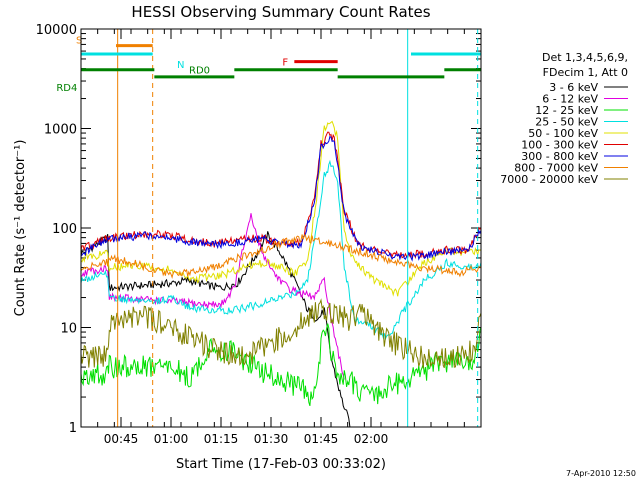 This screenshot has height=480, width=640. What do you see at coordinates (221, 439) in the screenshot?
I see `x-tick-label: 01:15` at bounding box center [221, 439].